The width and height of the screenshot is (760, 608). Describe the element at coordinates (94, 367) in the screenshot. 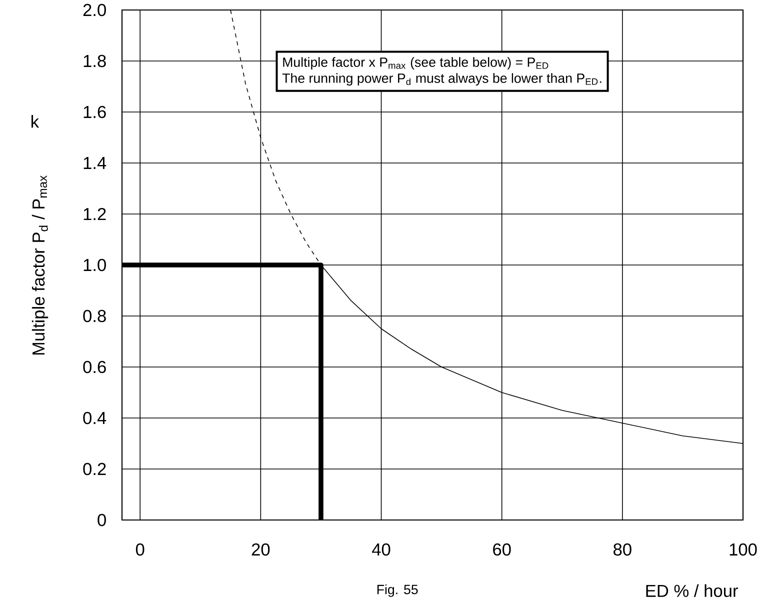

I see `y-tick-label: 0.6` at that location.